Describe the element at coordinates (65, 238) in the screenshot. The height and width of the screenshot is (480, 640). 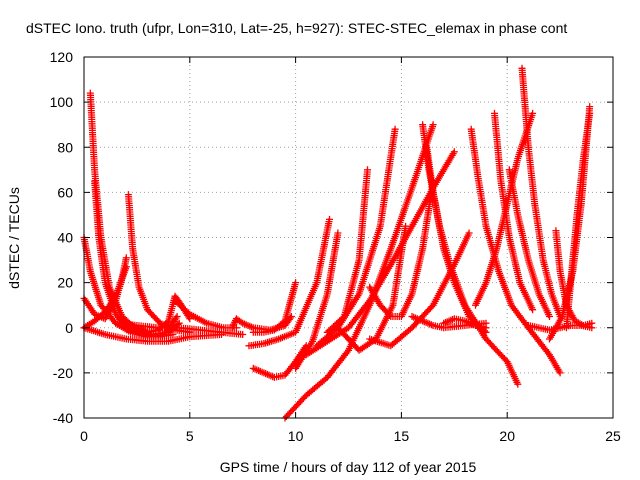
I see `y-tick-label: 40` at that location.